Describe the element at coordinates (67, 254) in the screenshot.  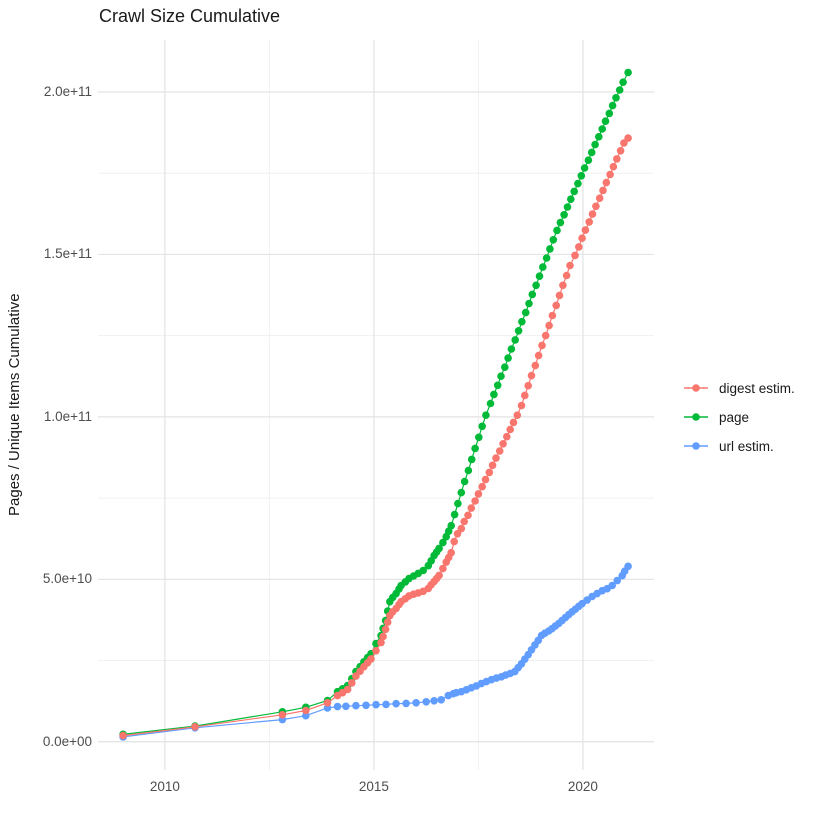
I see `y-tick-label: 1.5e+11` at that location.